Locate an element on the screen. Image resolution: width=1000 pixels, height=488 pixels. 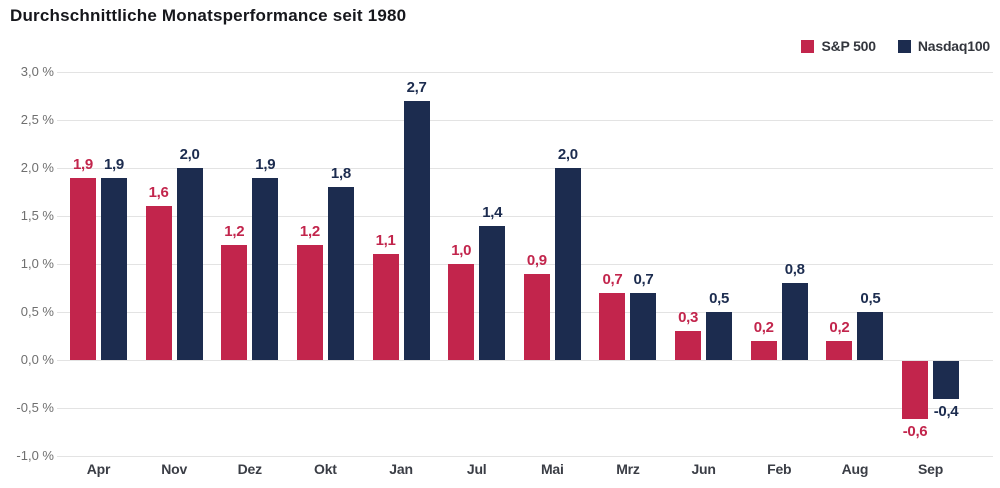
bar-sp500-feb is located at coordinates (763, 350).